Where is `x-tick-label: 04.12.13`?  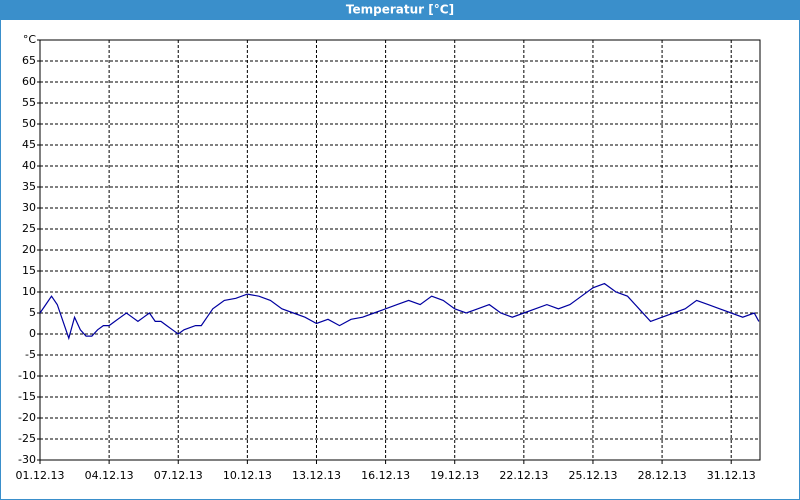
x-tick-label: 04.12.13 is located at coordinates (109, 475).